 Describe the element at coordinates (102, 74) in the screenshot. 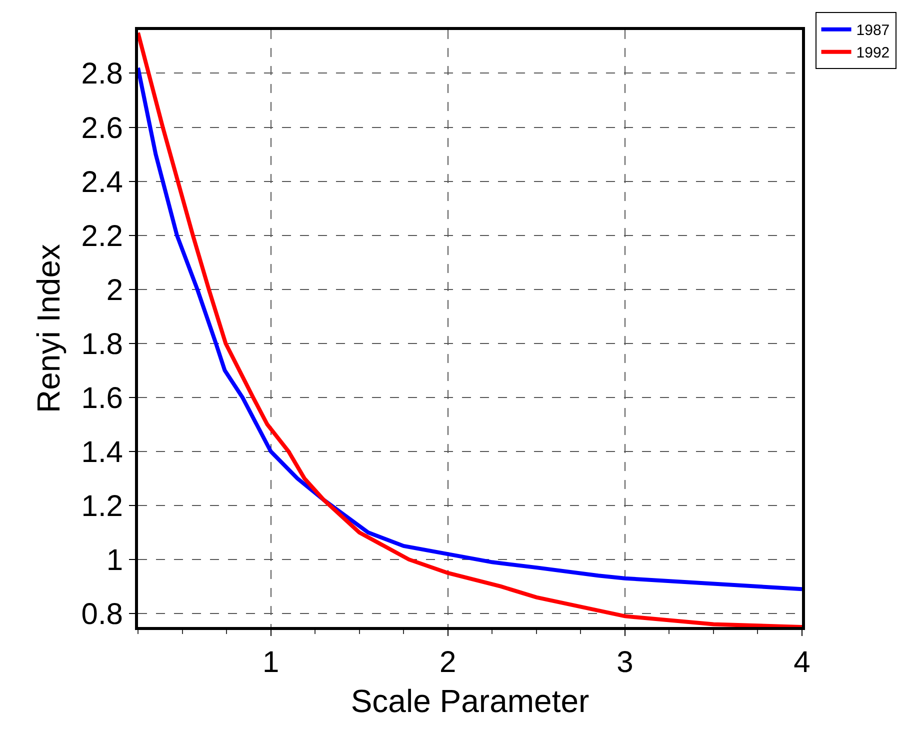

I see `y-tick-label: 2.8` at that location.